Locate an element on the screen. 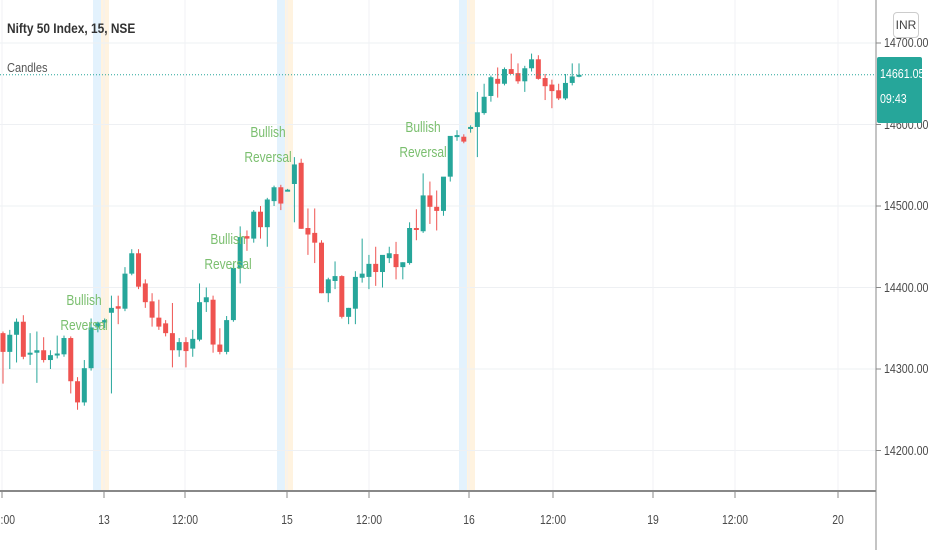 The image size is (932, 550). time-tick-label: 20 is located at coordinates (838, 519).